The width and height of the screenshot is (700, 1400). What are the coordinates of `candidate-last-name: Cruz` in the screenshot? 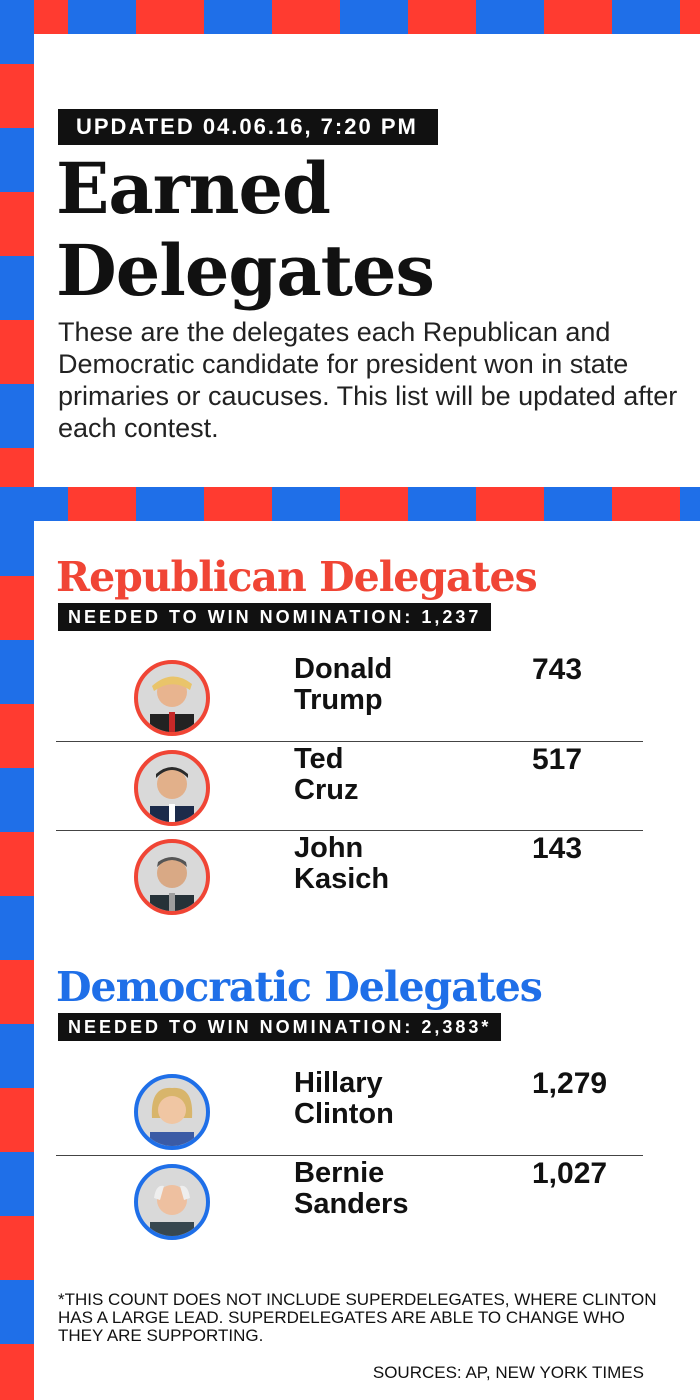 It's located at (326, 790).